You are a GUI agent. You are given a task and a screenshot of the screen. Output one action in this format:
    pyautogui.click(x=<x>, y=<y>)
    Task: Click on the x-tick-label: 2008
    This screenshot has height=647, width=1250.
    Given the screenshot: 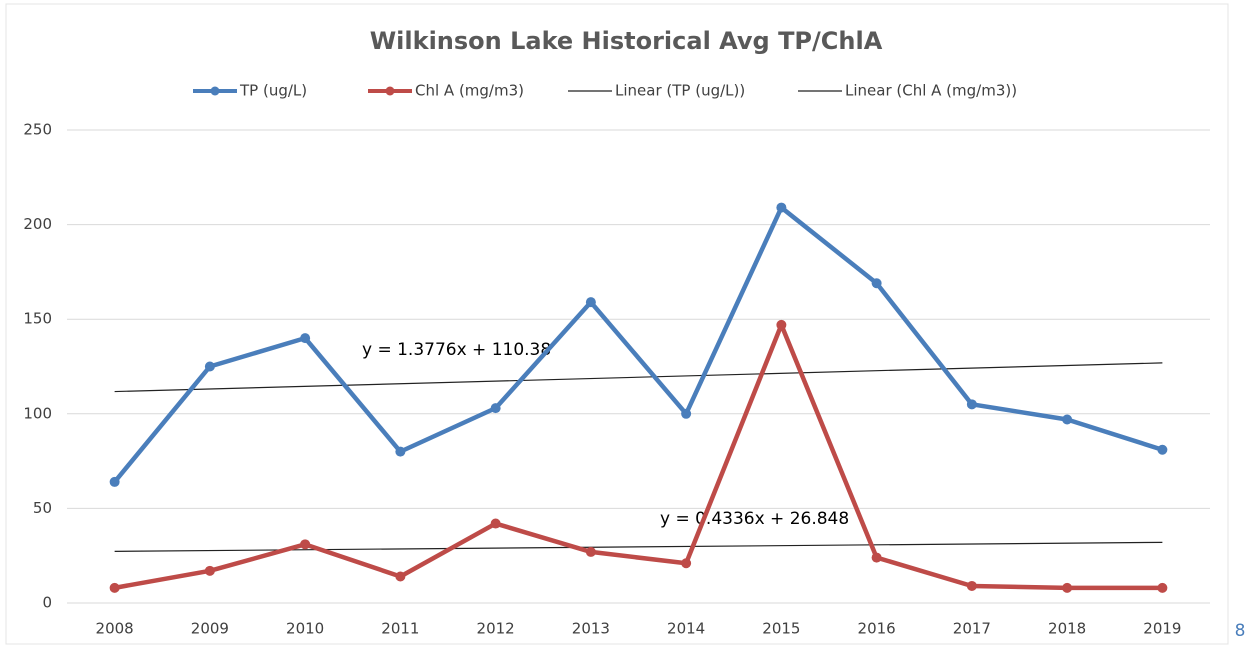 What is the action you would take?
    pyautogui.click(x=115, y=629)
    